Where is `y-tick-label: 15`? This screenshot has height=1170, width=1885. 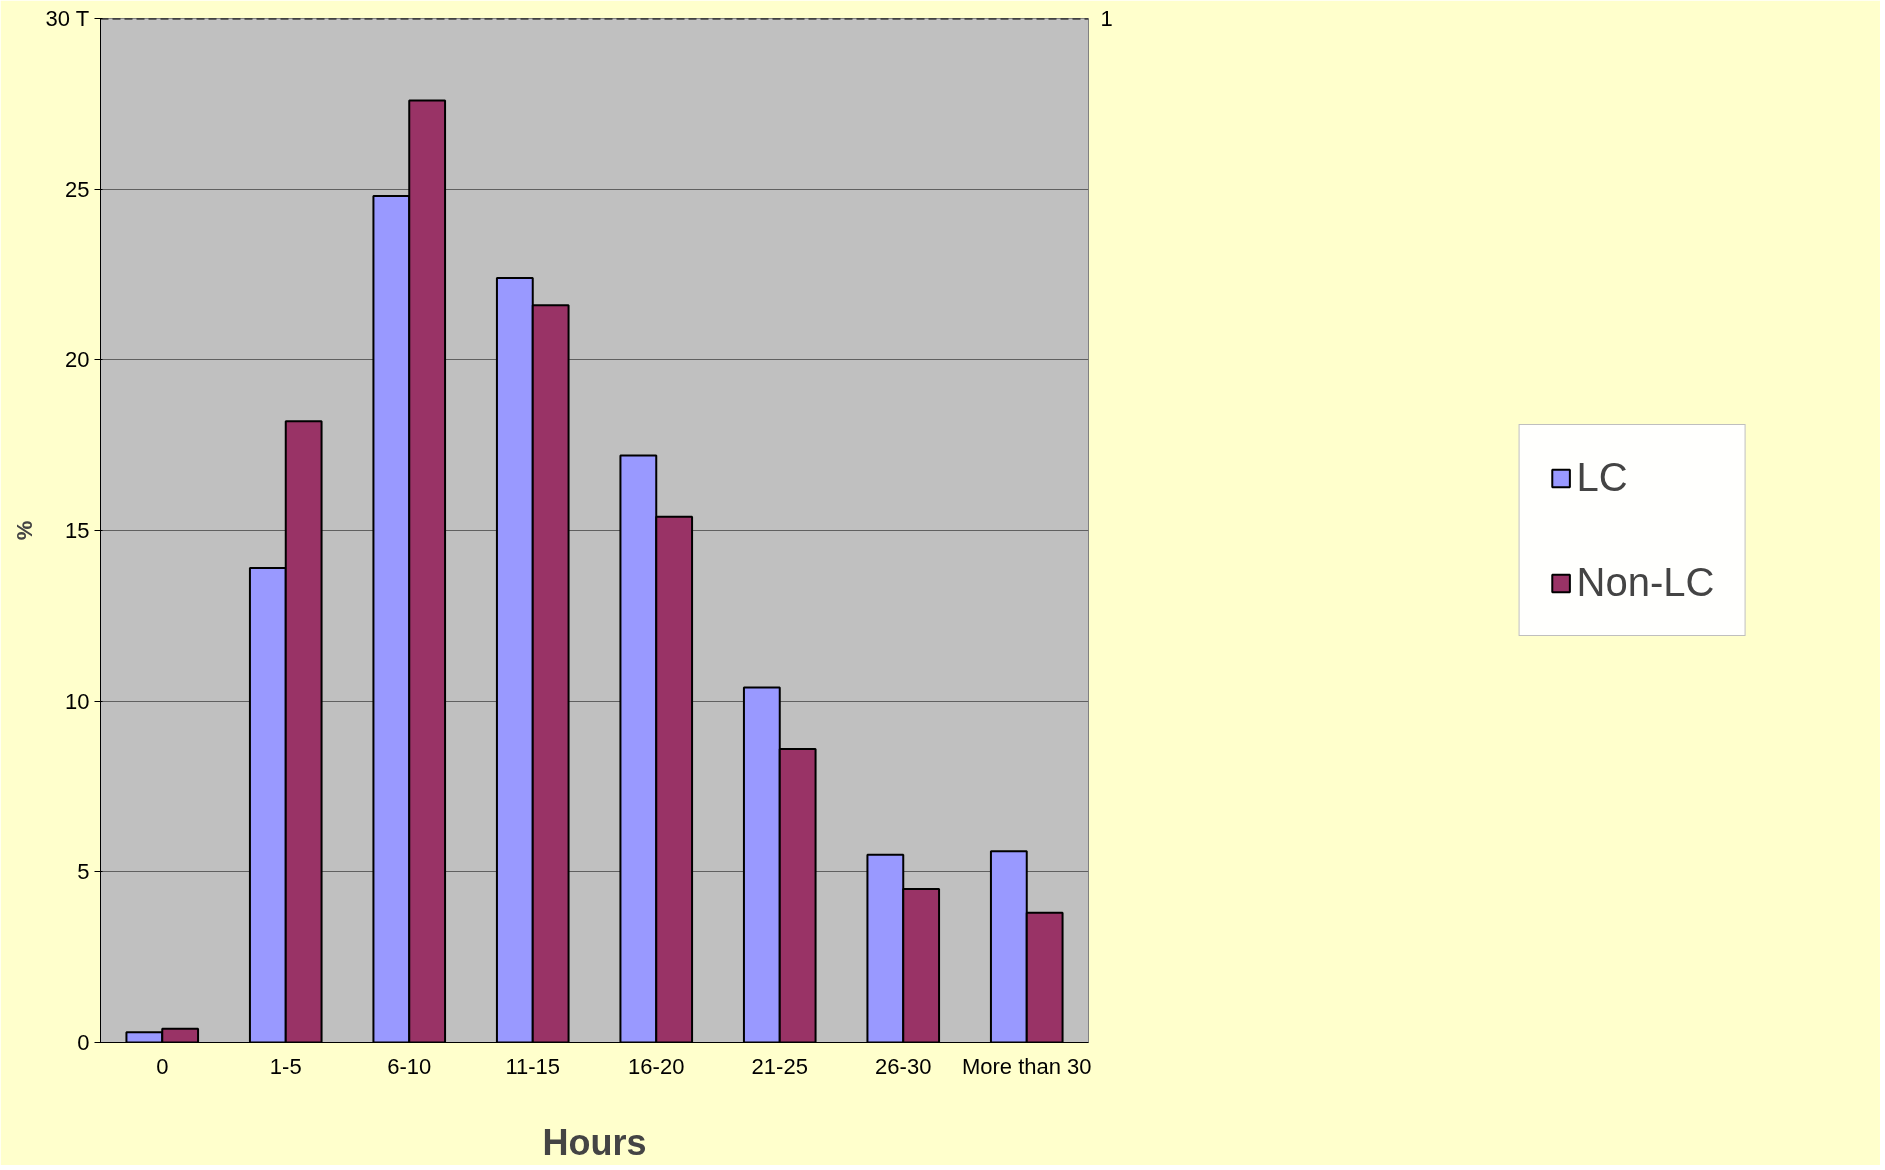 y-tick-label: 15 is located at coordinates (77, 530).